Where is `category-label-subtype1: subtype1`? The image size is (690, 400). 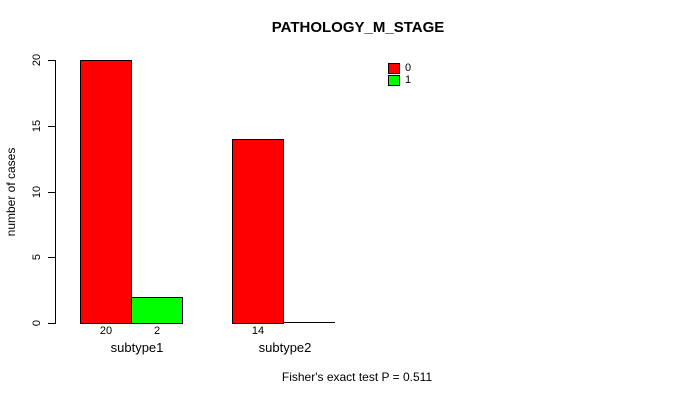 category-label-subtype1: subtype1 is located at coordinates (137, 347).